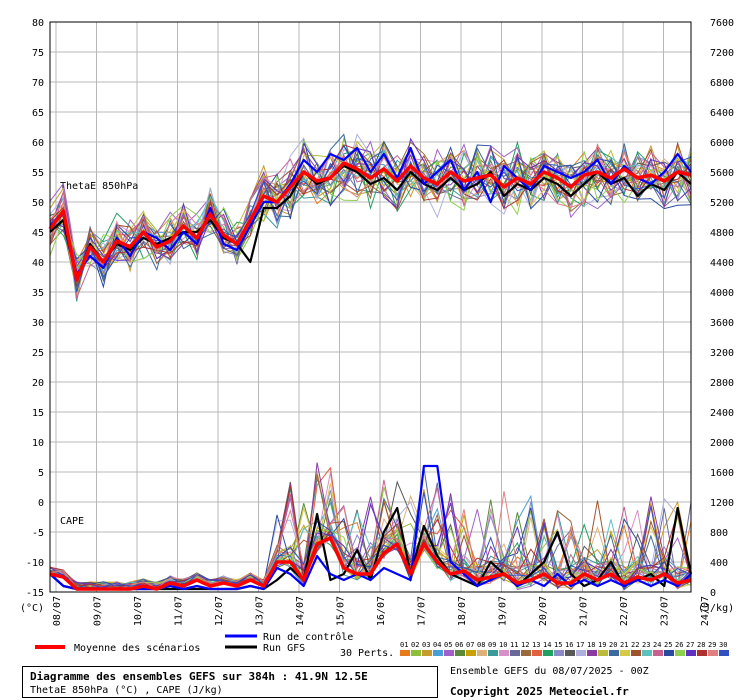 The width and height of the screenshot is (740, 700). I want to click on right-tick-label: 2000, so click(722, 443).